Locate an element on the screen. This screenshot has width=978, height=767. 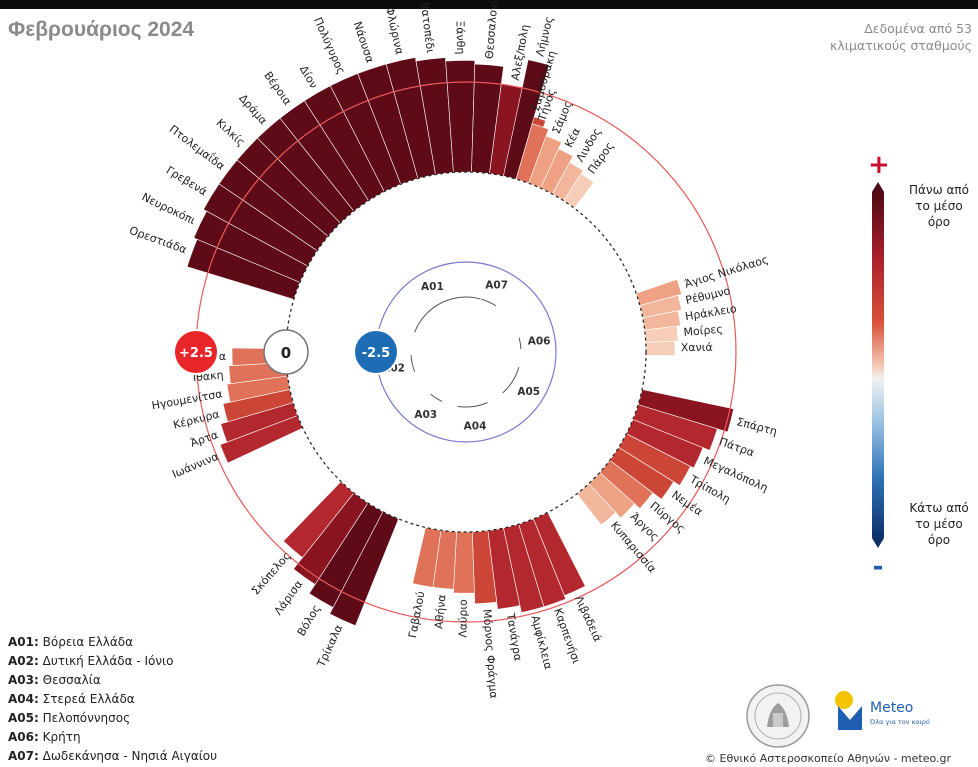
top-bar is located at coordinates (489, 4).